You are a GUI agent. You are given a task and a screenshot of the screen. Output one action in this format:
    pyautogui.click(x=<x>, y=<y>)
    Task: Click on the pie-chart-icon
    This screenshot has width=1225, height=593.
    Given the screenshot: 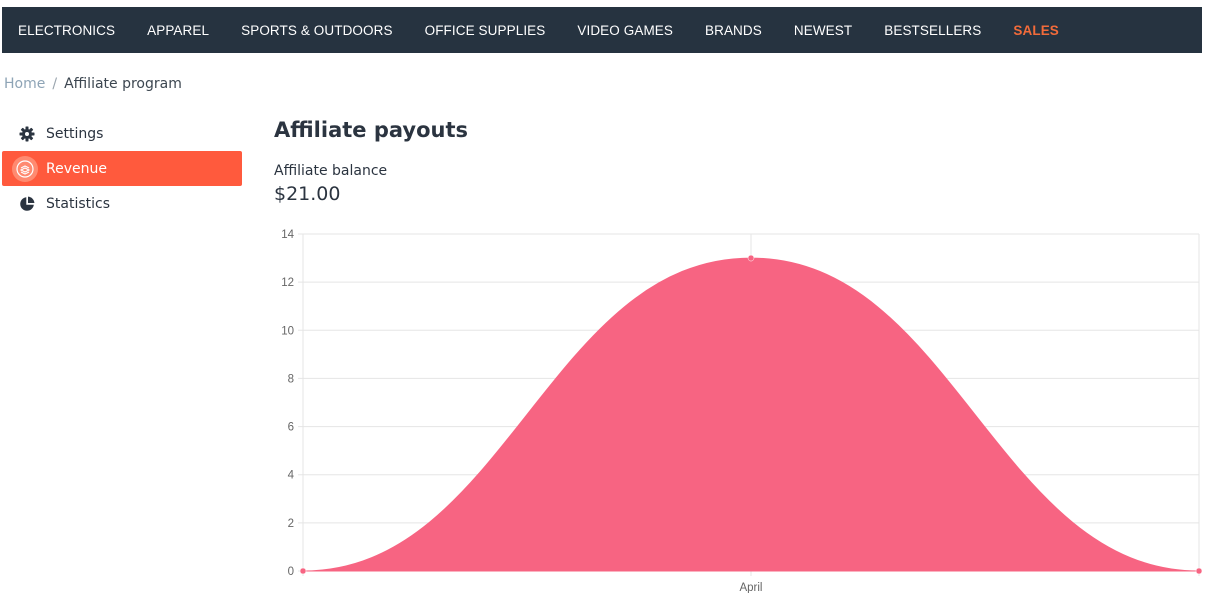 What is the action you would take?
    pyautogui.click(x=27, y=204)
    